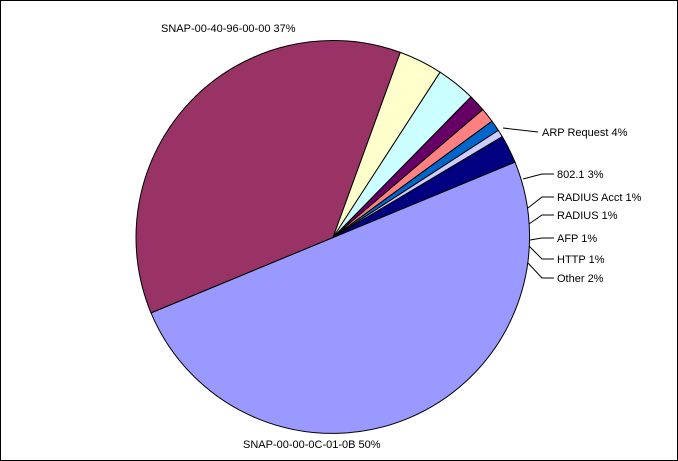 This screenshot has height=461, width=678. I want to click on slice-label: SNAP-00-40-96-00-00 37%, so click(228, 29).